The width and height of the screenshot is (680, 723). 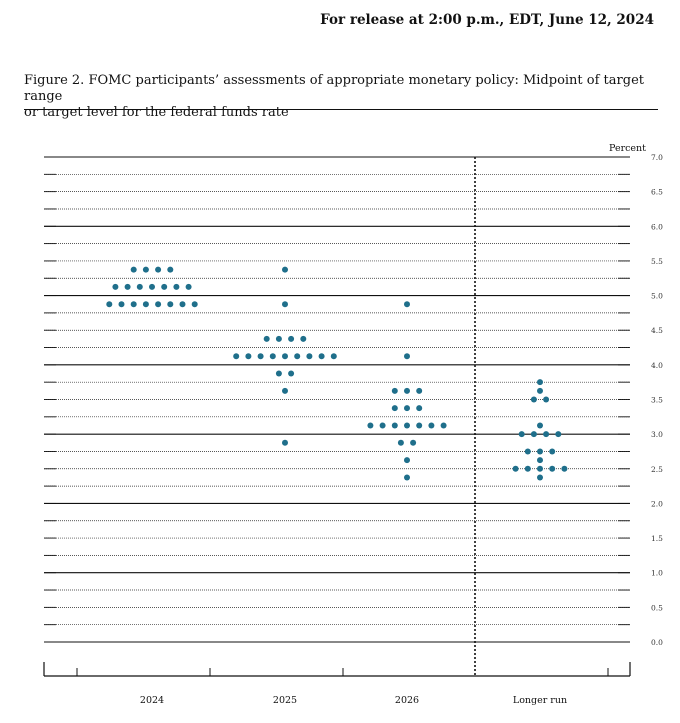 I want to click on y-tick-label: 0.5, so click(x=657, y=607).